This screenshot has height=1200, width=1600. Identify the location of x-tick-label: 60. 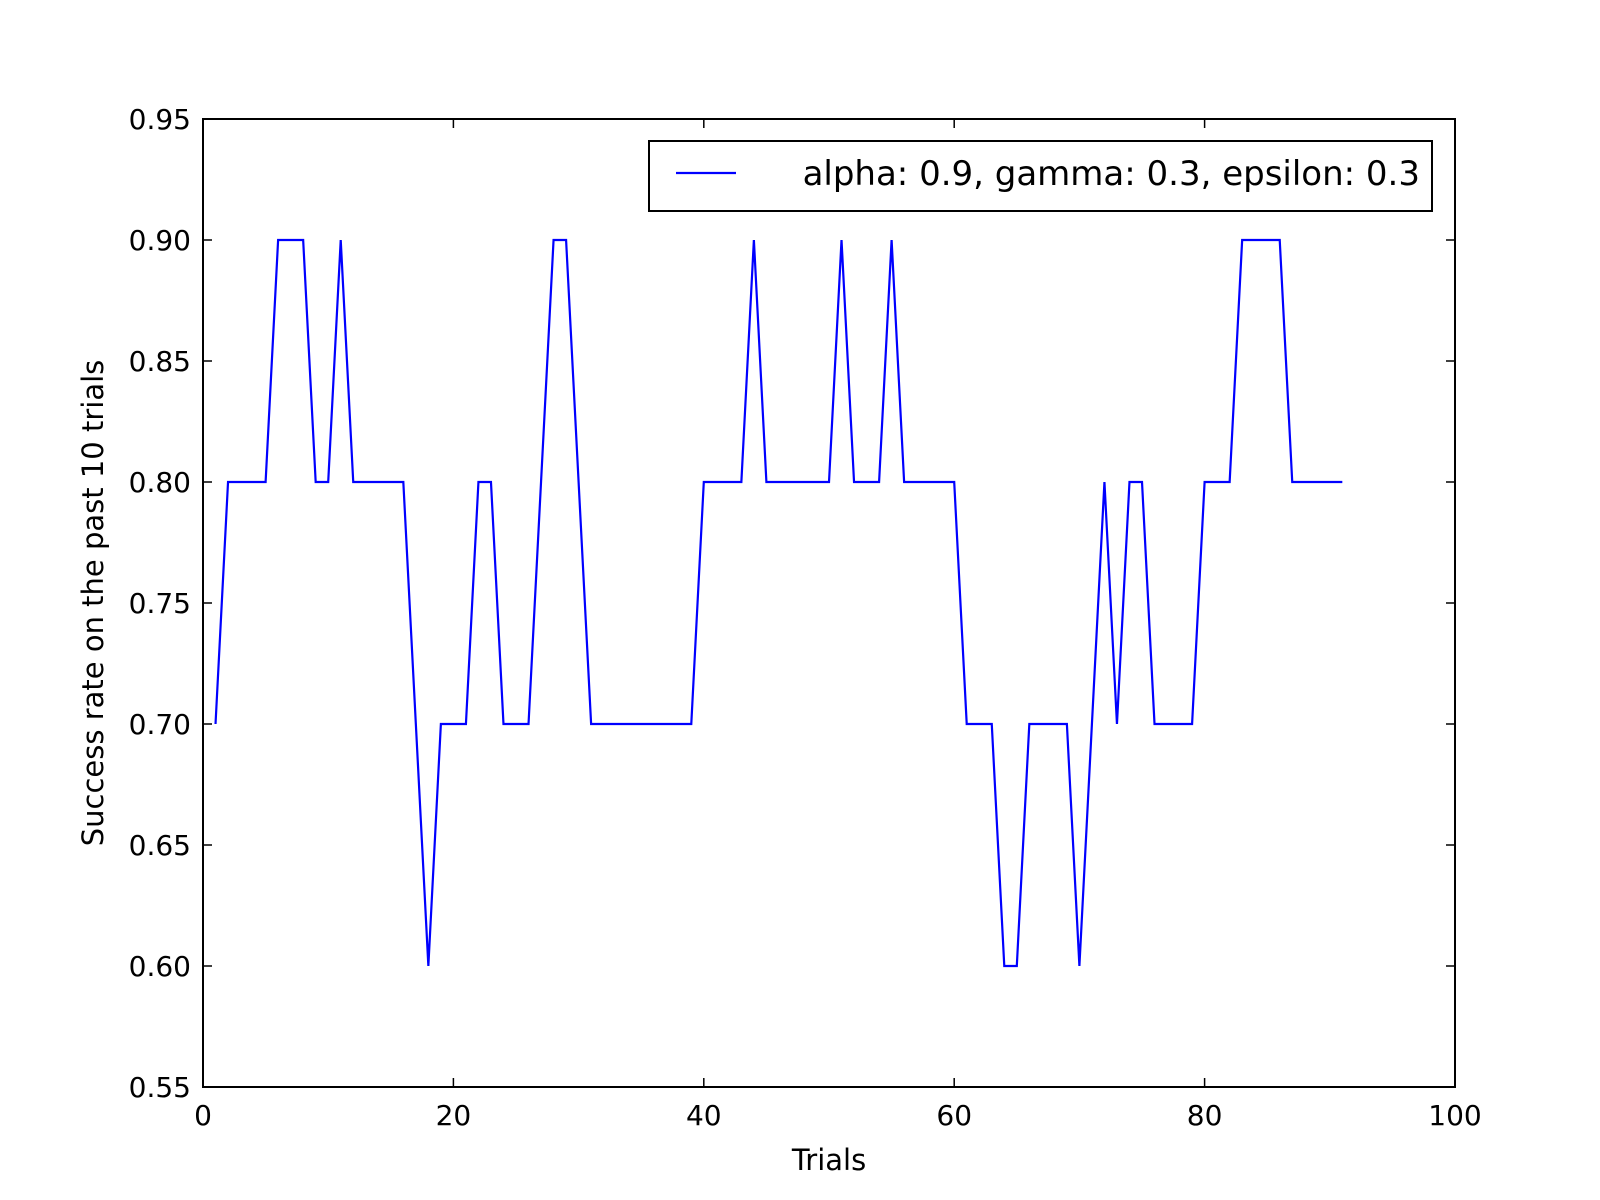
(954, 1115).